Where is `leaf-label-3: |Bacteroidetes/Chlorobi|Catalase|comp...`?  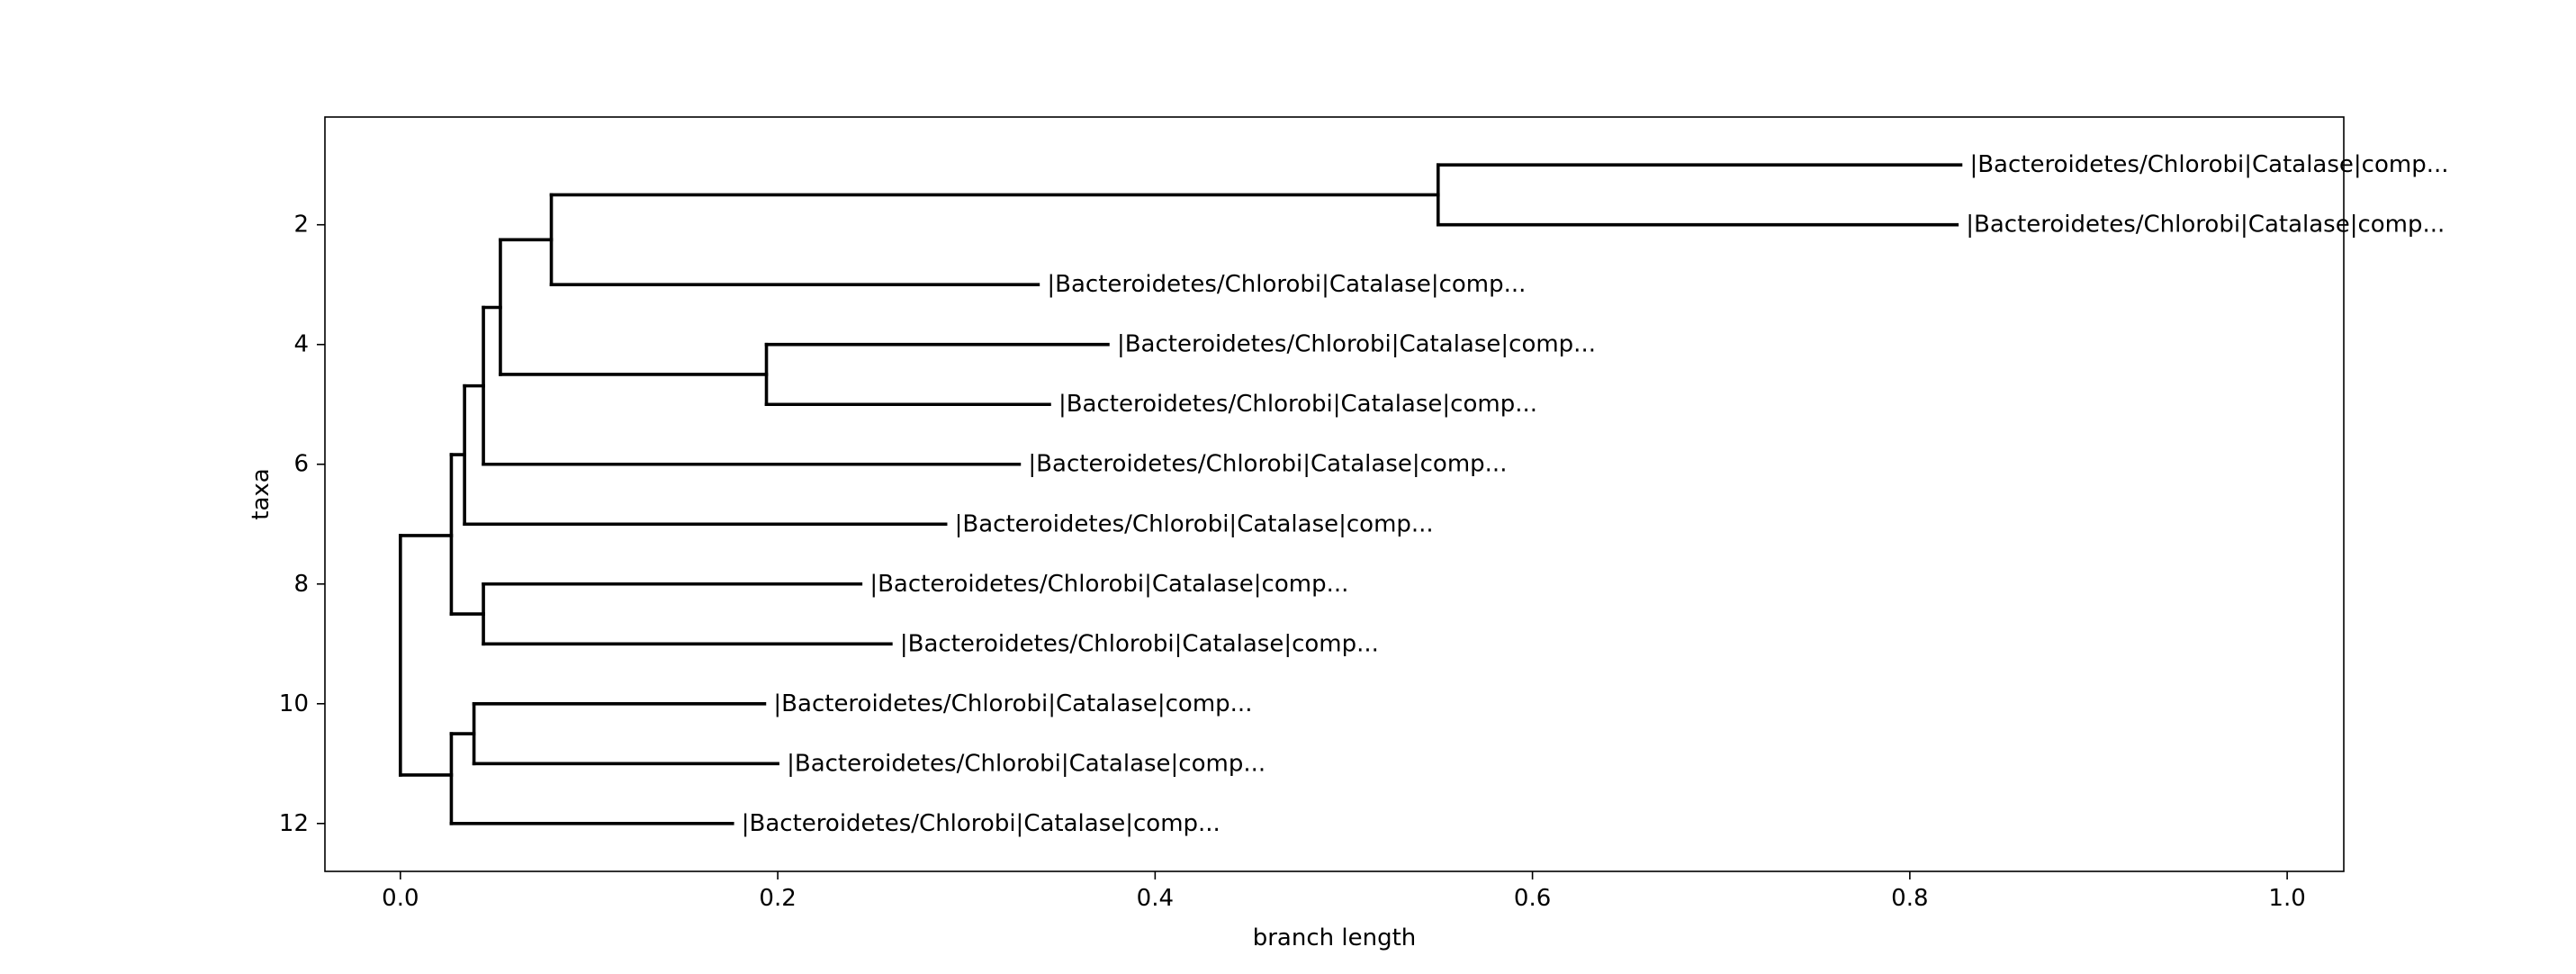
leaf-label-3: |Bacteroidetes/Chlorobi|Catalase|comp... is located at coordinates (1286, 284).